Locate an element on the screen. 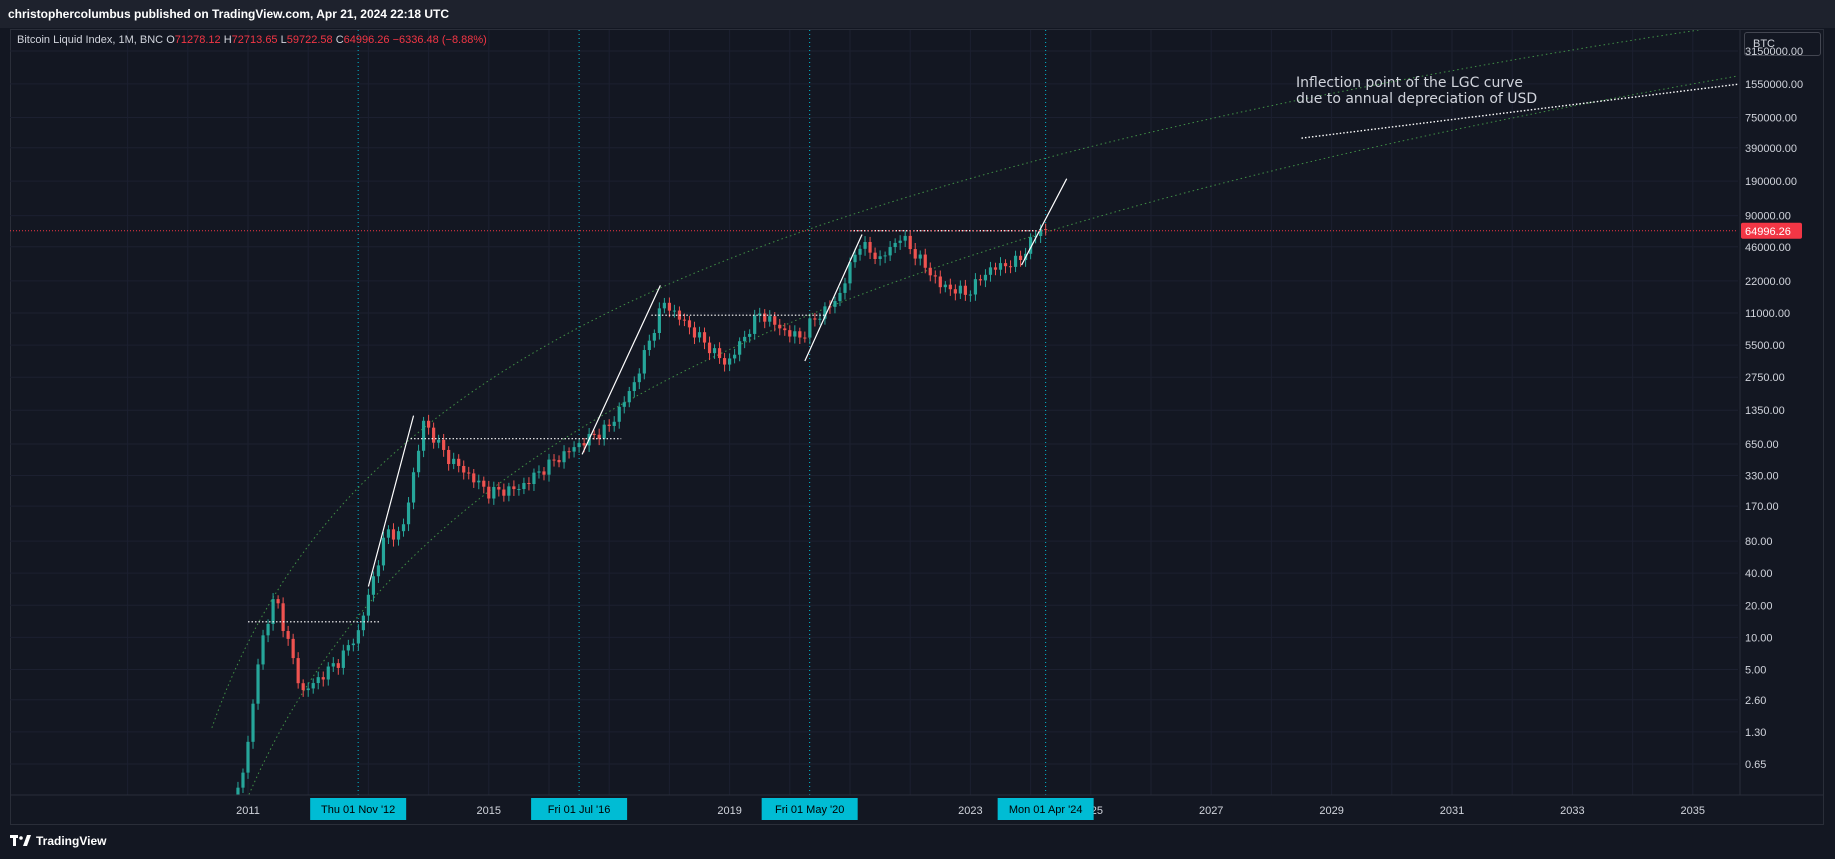  y-tick-label: 22000.00 is located at coordinates (1768, 282).